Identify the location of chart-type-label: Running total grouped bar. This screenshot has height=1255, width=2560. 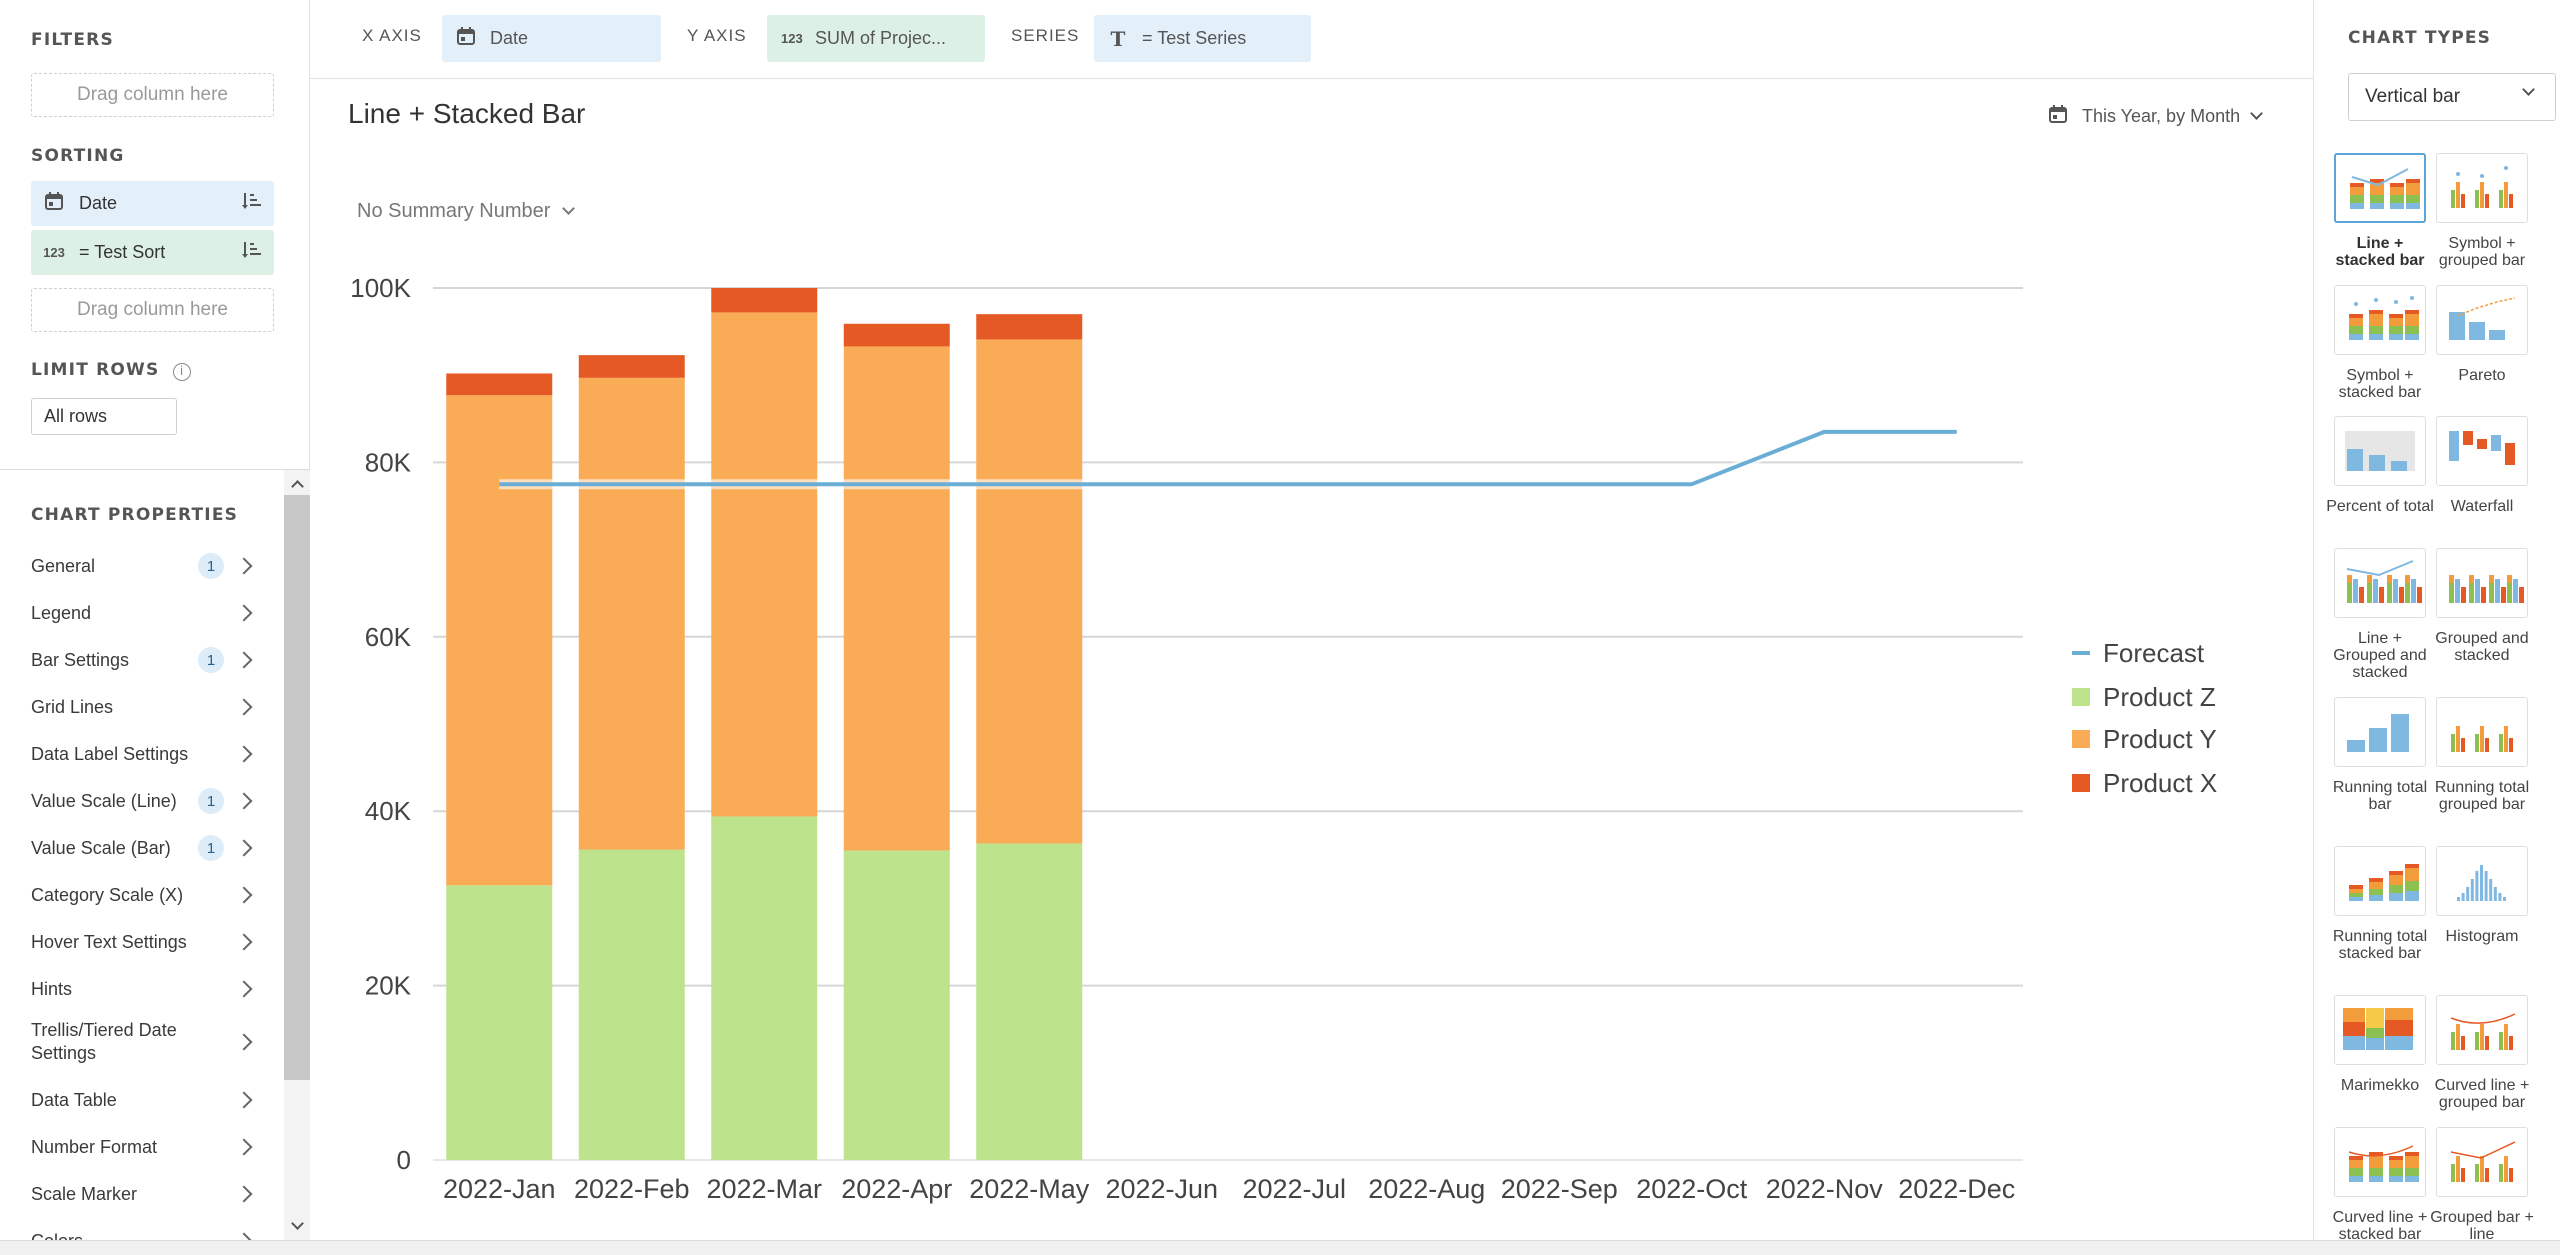
(2482, 796).